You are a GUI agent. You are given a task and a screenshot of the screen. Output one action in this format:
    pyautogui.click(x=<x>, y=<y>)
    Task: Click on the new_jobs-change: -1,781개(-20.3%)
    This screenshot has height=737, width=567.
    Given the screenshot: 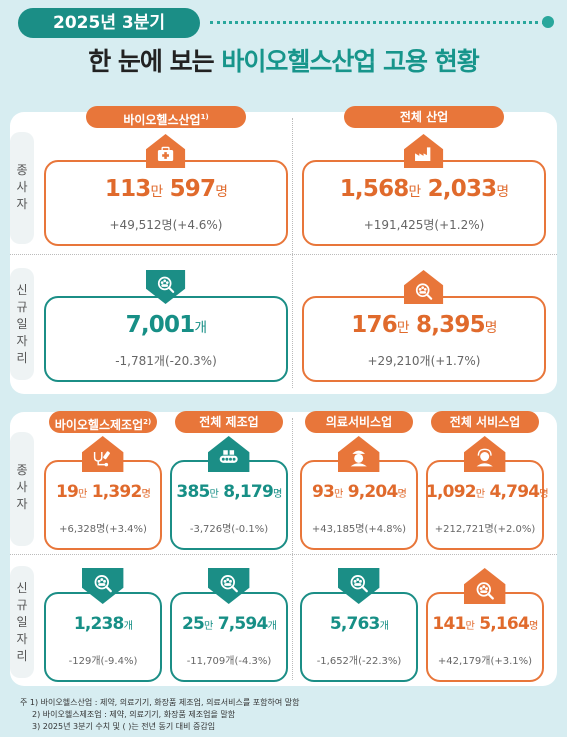 What is the action you would take?
    pyautogui.click(x=166, y=361)
    